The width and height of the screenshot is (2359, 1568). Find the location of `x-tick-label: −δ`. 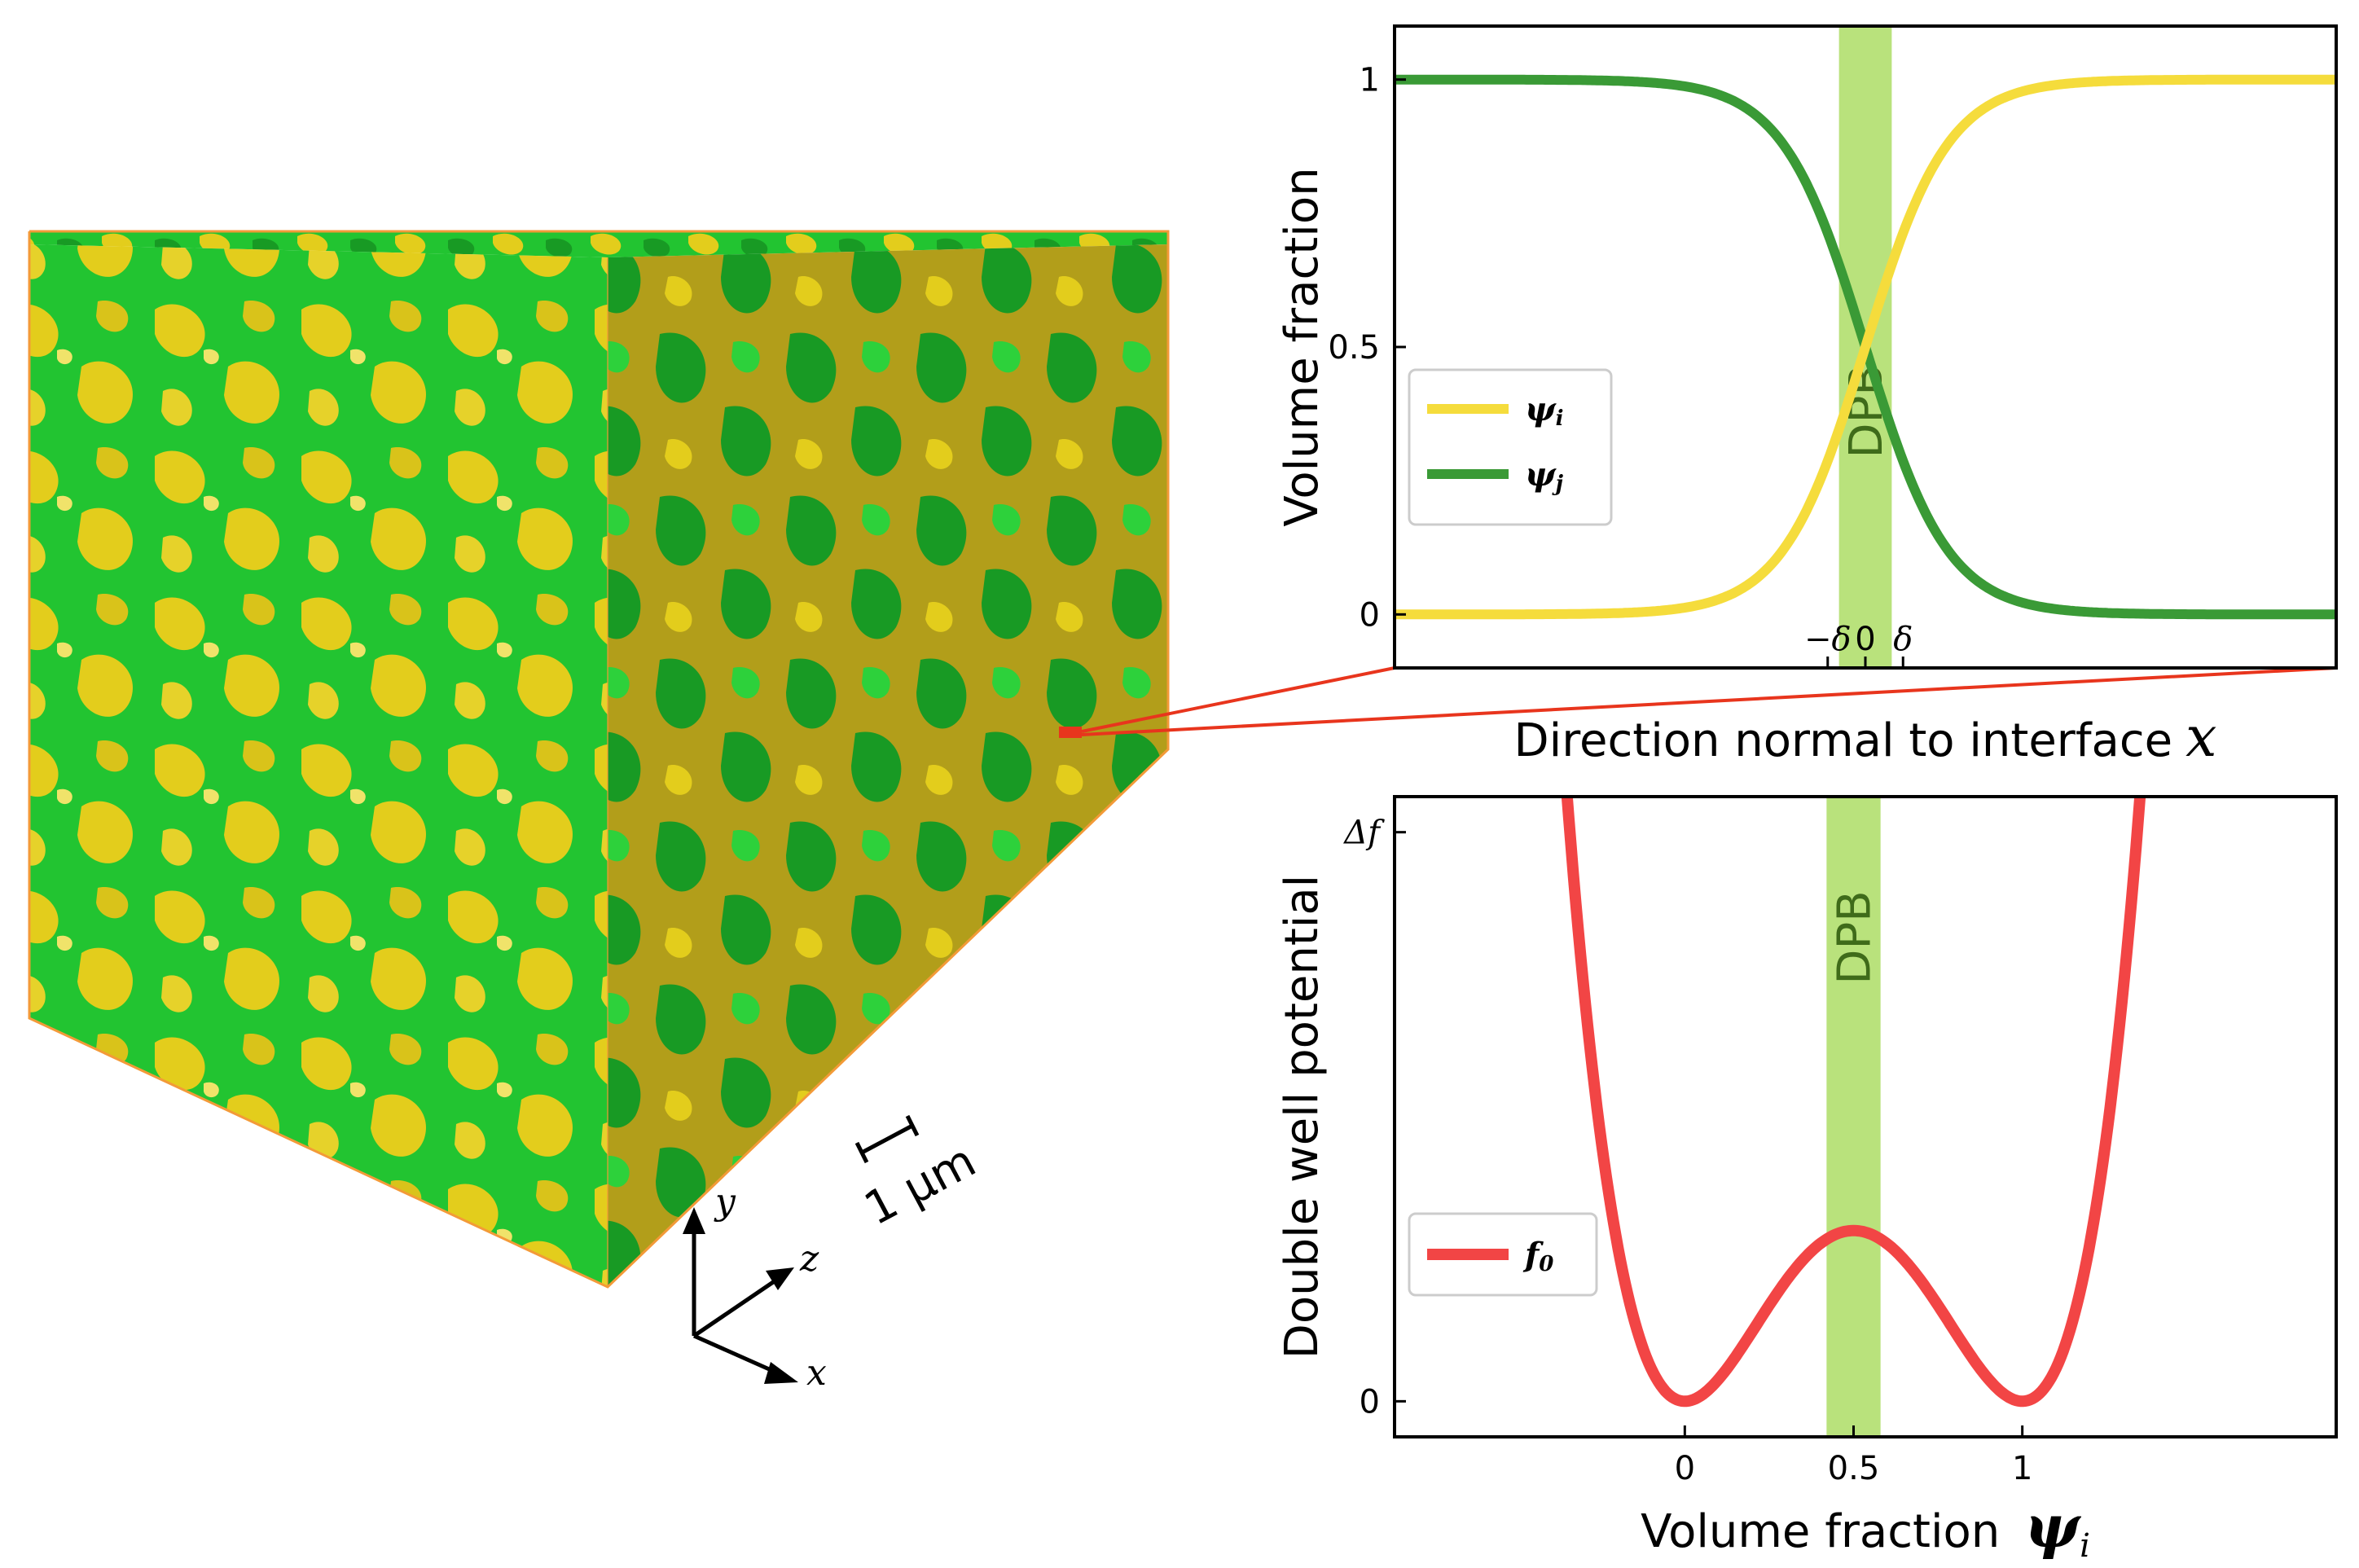

x-tick-label: −δ is located at coordinates (1828, 639).